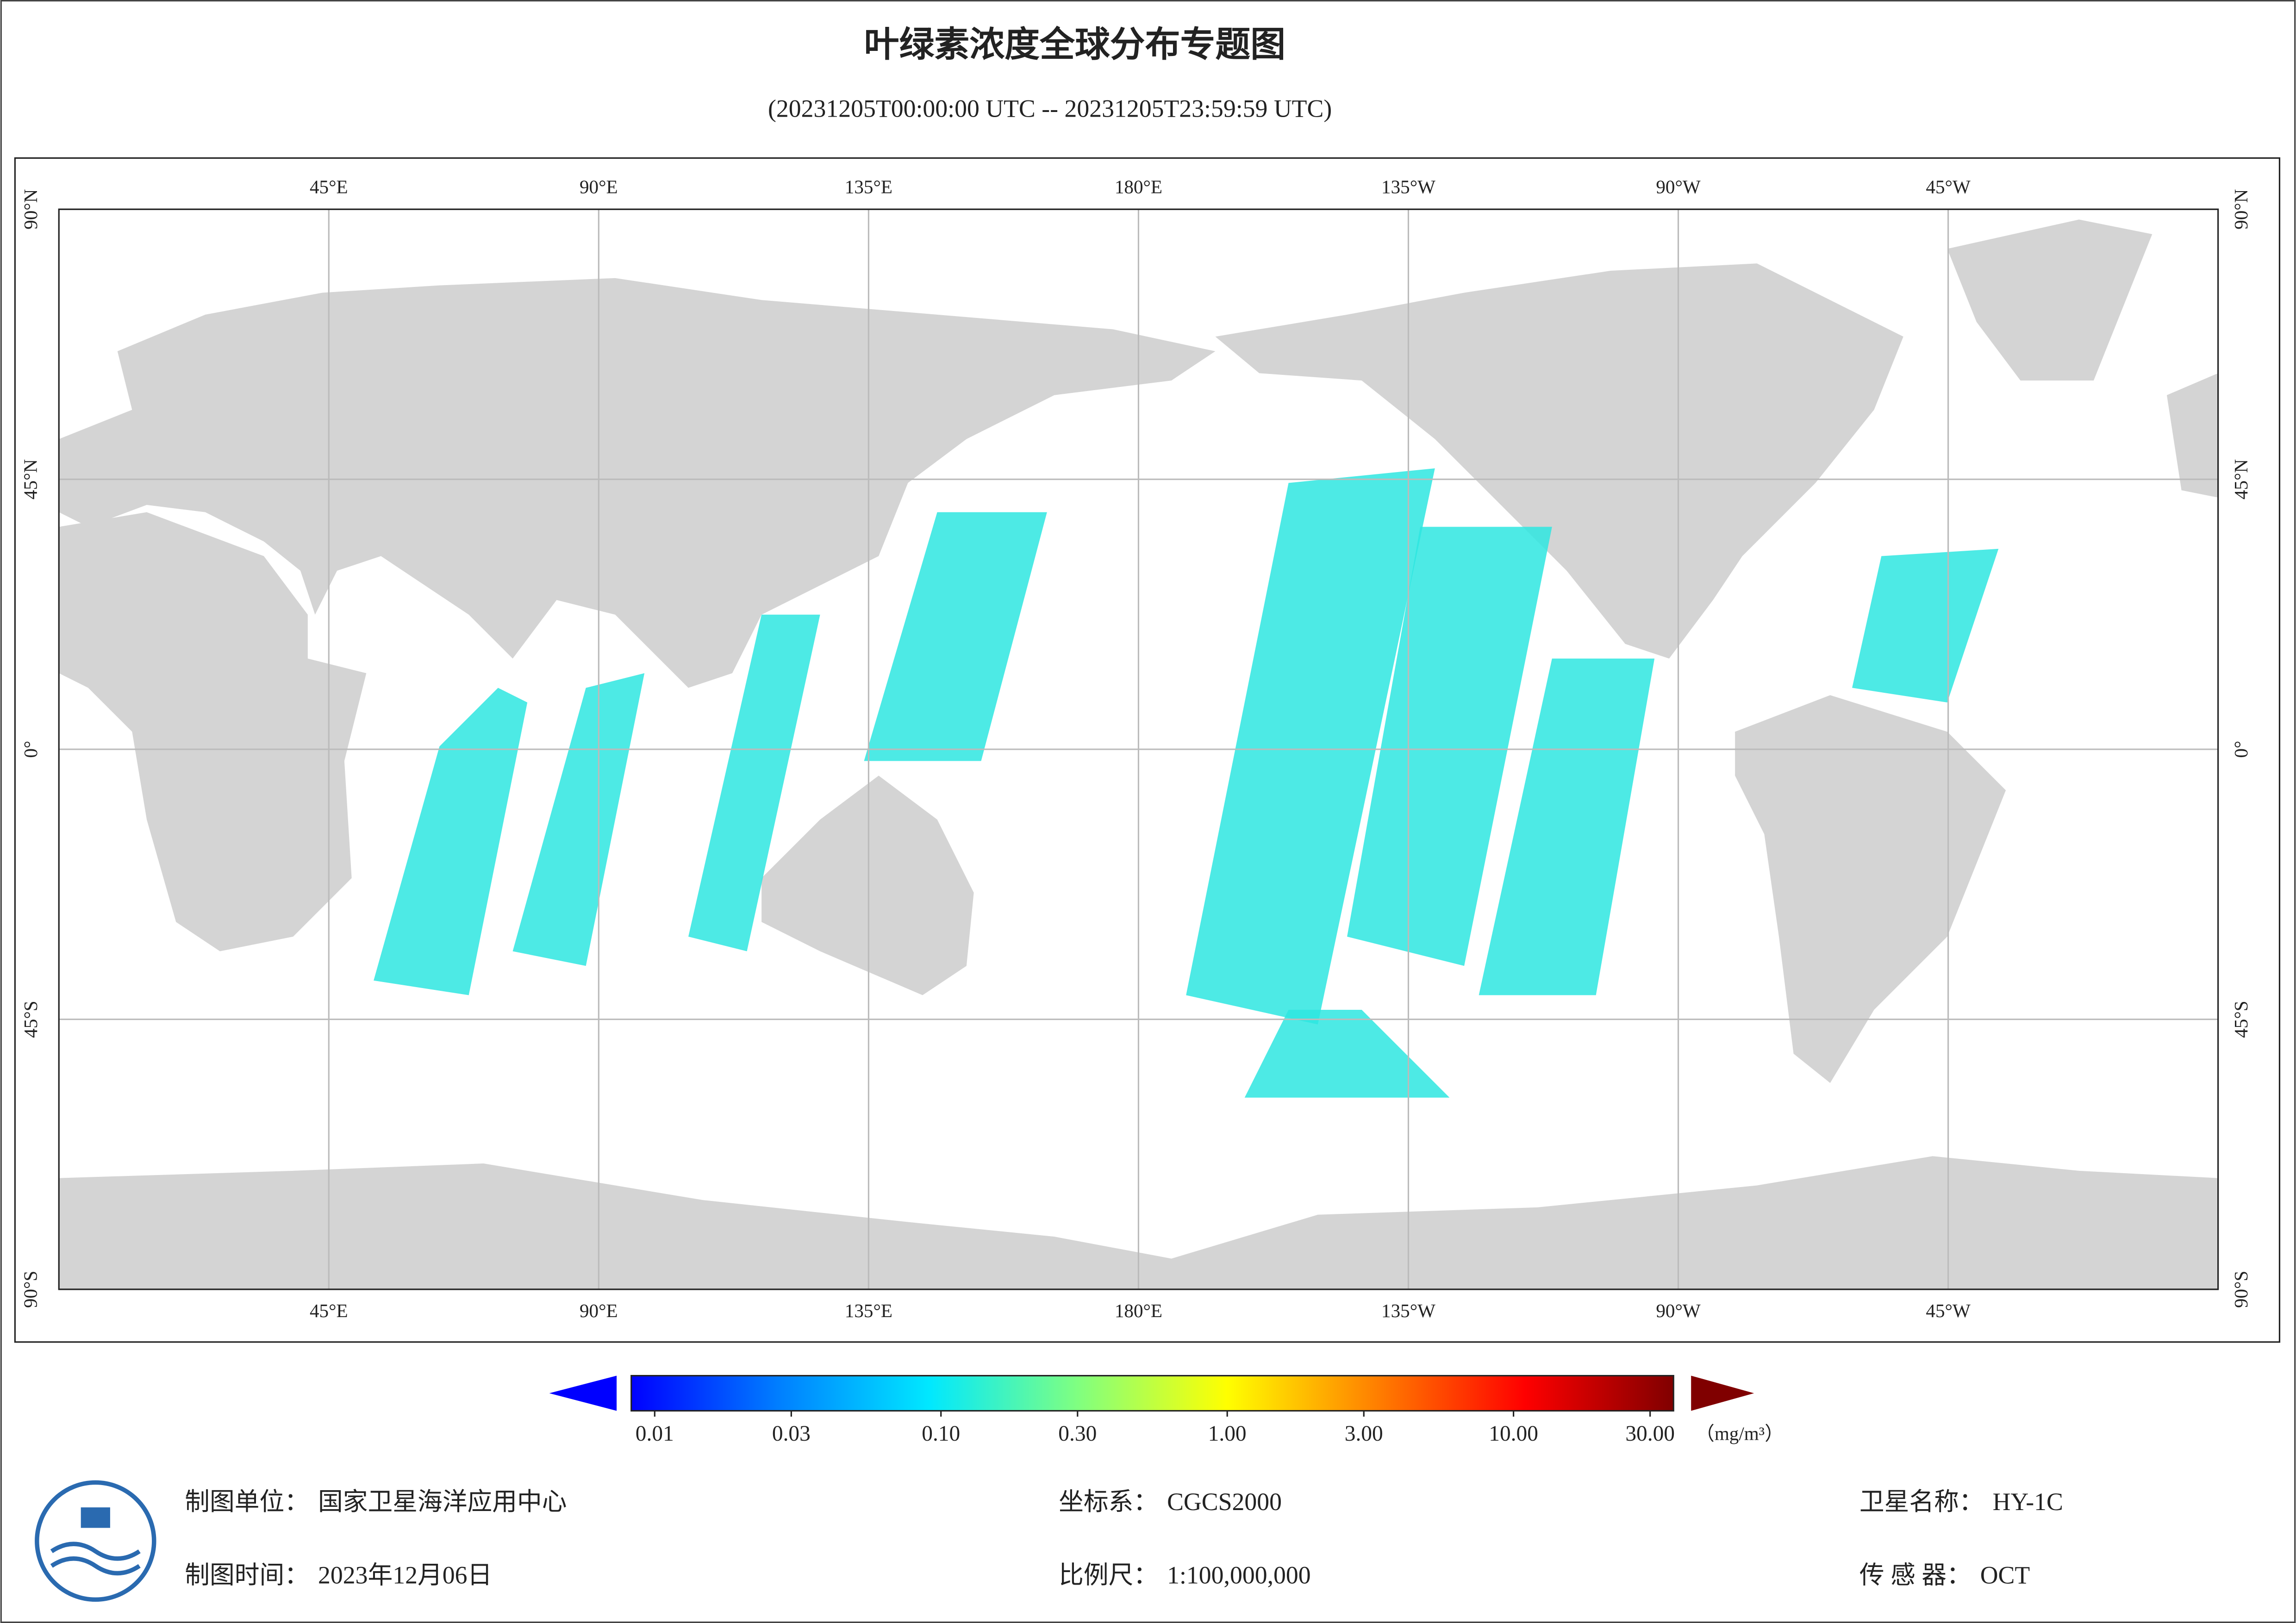  What do you see at coordinates (1239, 1575) in the screenshot?
I see `footer-value: 1:100,000,000` at bounding box center [1239, 1575].